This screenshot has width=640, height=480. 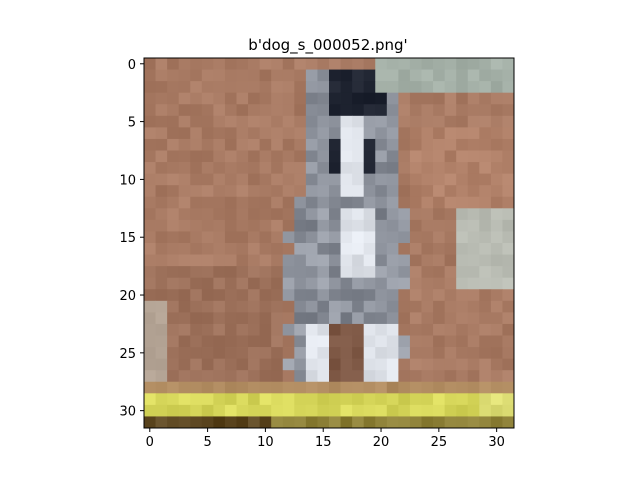 What do you see at coordinates (132, 65) in the screenshot?
I see `y-tick-label: 0` at bounding box center [132, 65].